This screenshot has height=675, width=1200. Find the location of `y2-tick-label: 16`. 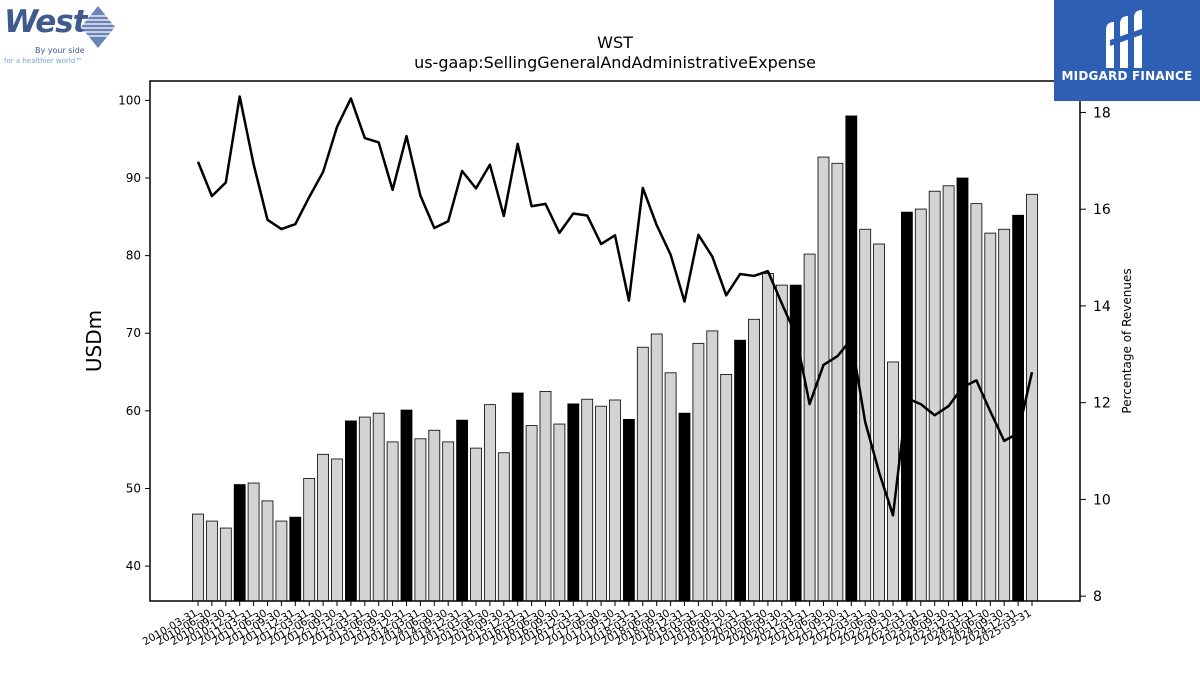

y2-tick-label: 16 is located at coordinates (1102, 210).